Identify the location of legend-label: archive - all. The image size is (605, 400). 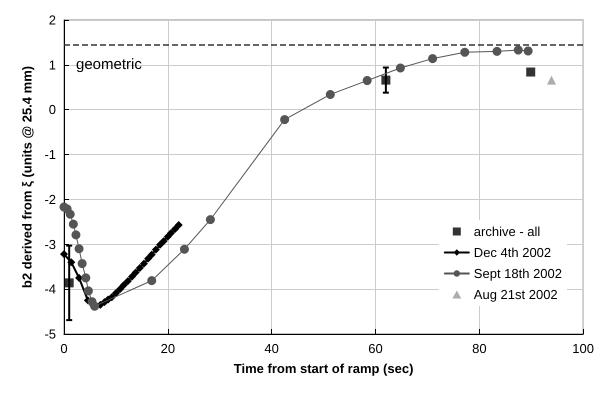
(507, 231).